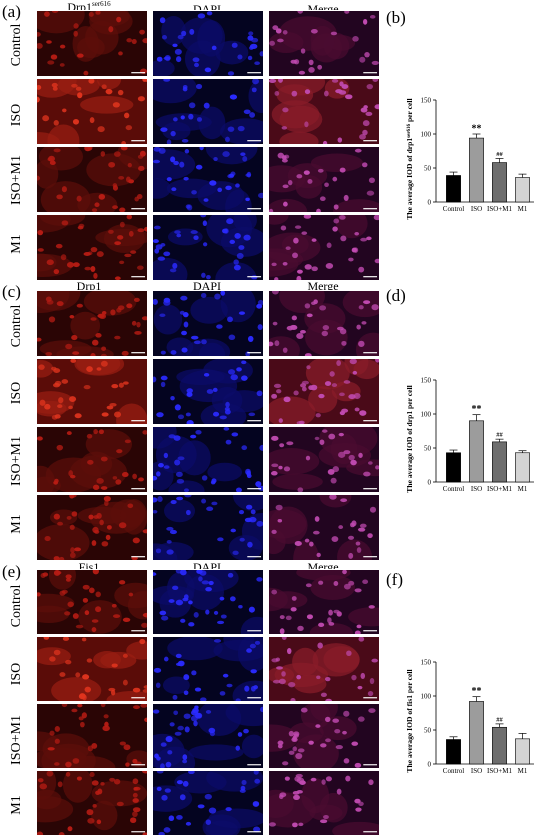 Image resolution: width=550 pixels, height=840 pixels. I want to click on panel-label-c: (c), so click(11, 291).